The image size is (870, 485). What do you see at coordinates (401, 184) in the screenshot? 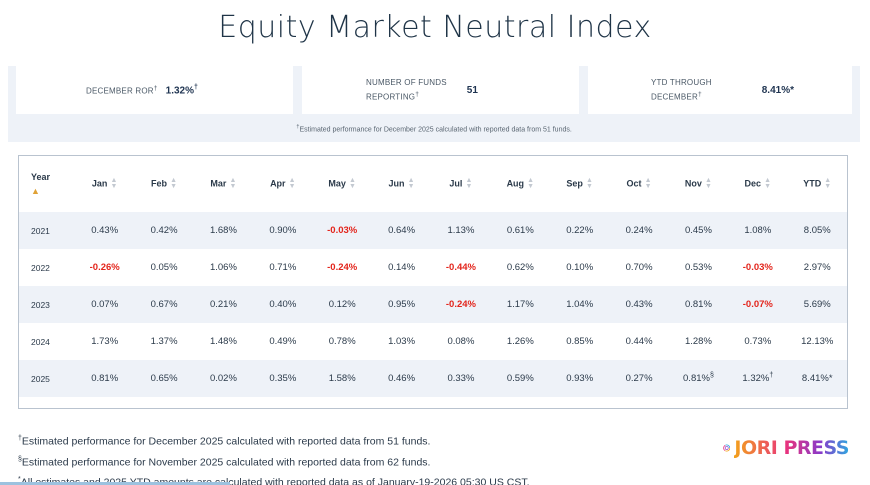
I see `column-header-jun: Jun ▲ ▼` at bounding box center [401, 184].